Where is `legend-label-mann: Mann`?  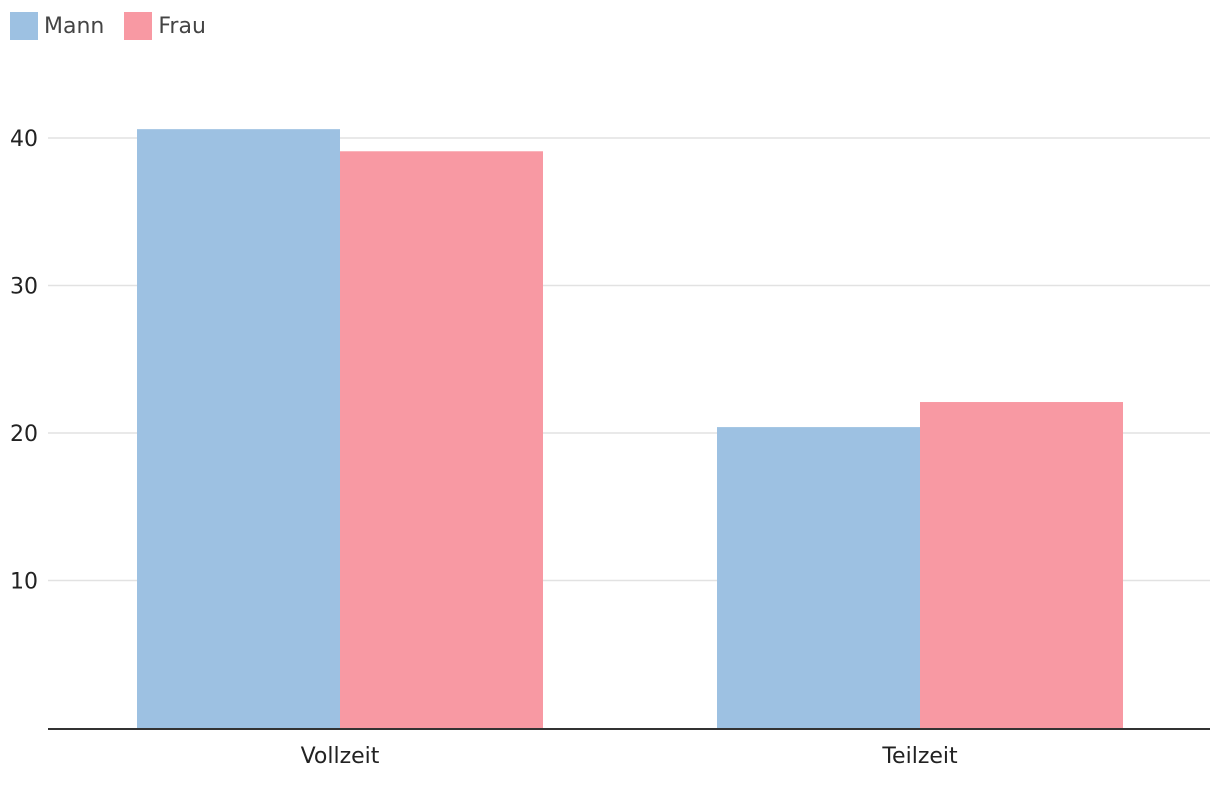
legend-label-mann: Mann is located at coordinates (74, 26).